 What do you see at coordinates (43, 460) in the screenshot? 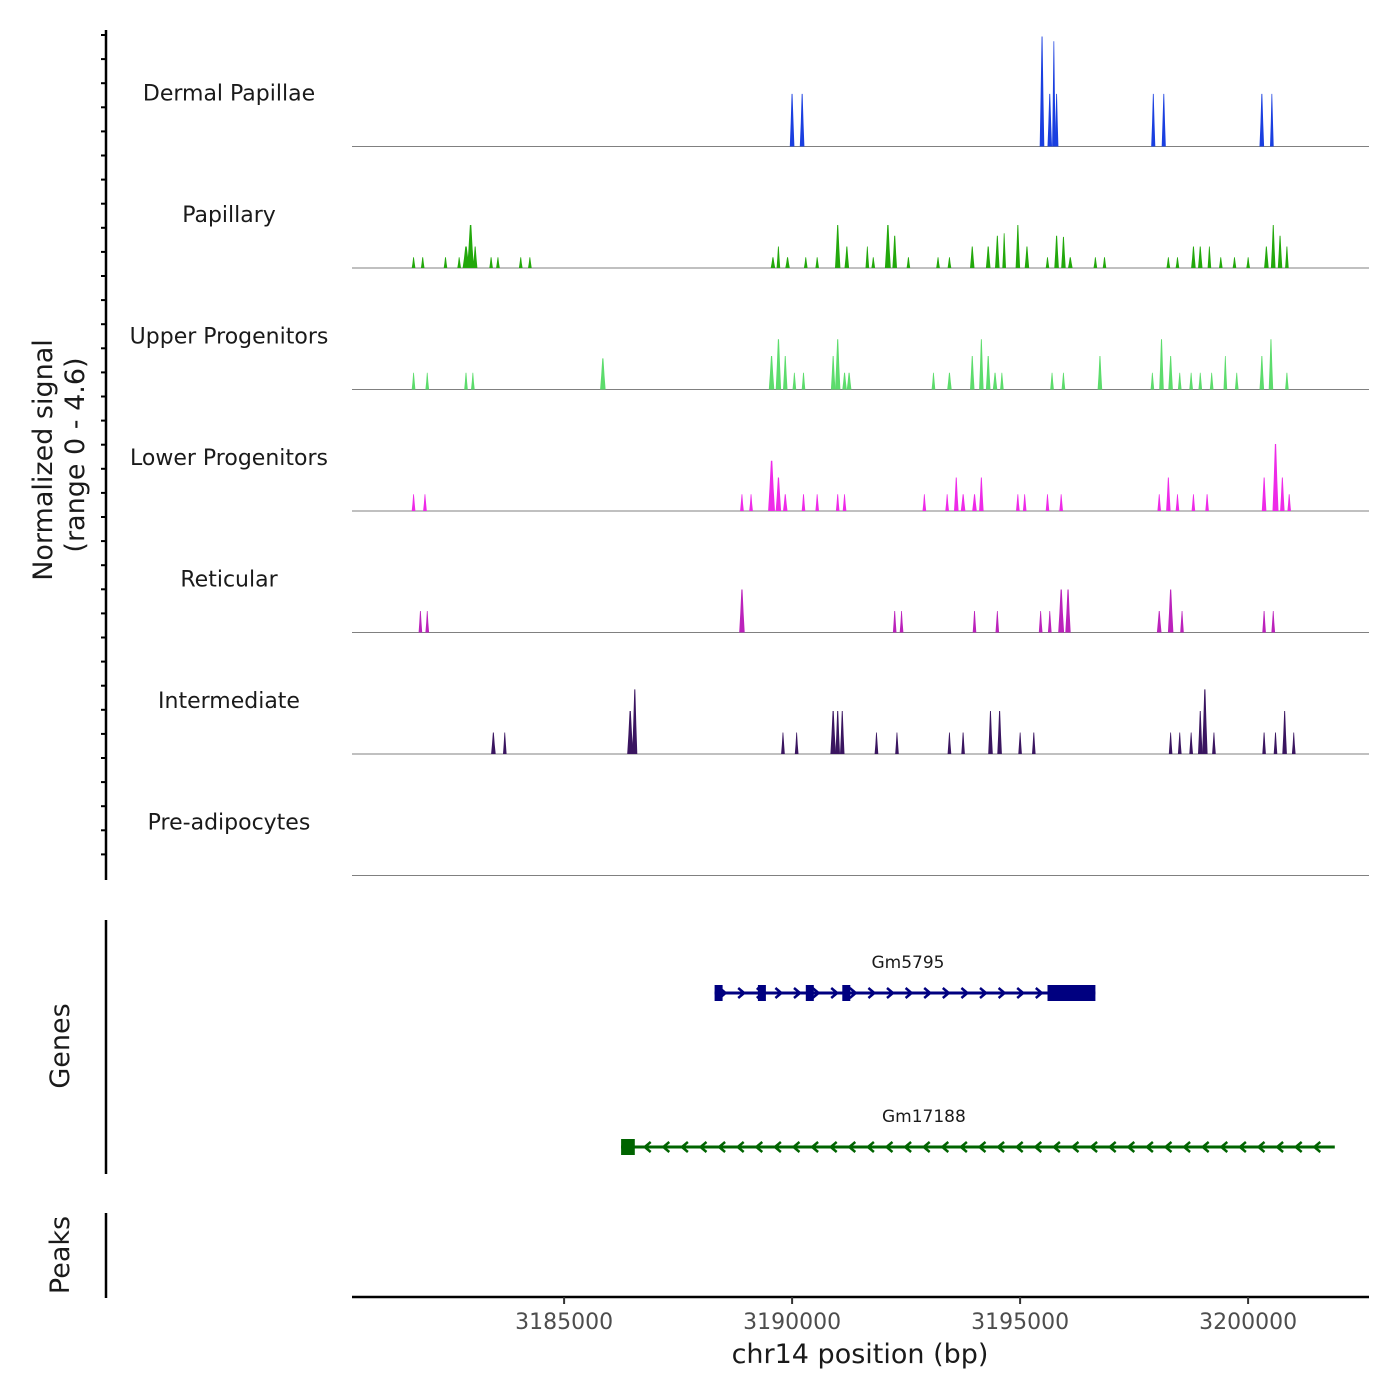
I see `signal-axis-title: Normalized signal` at bounding box center [43, 460].